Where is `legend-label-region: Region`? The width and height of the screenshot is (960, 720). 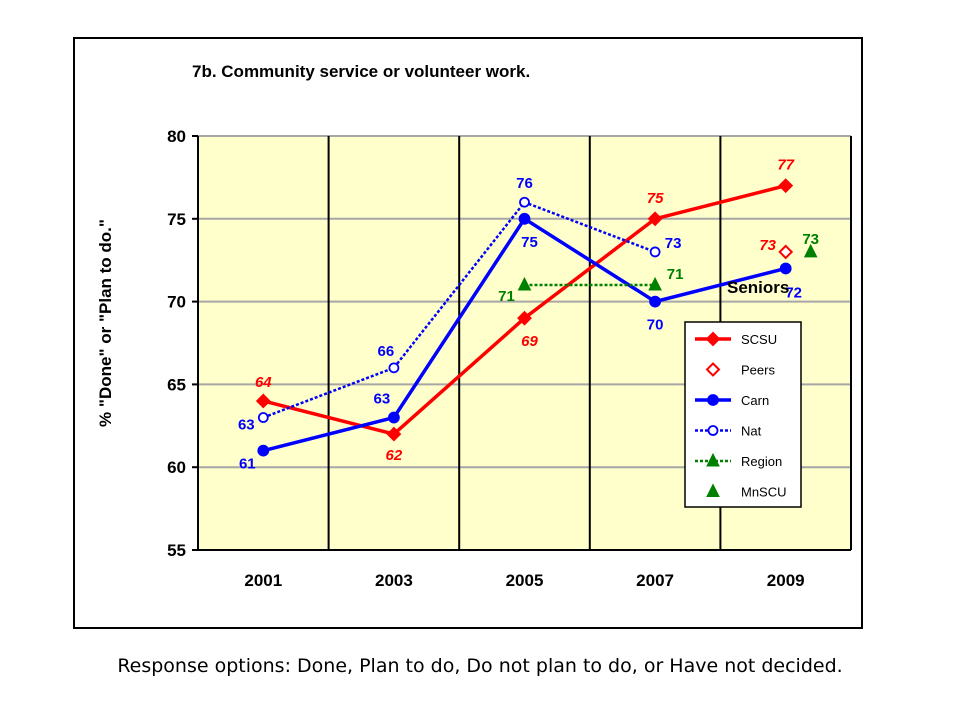 legend-label-region: Region is located at coordinates (761, 461).